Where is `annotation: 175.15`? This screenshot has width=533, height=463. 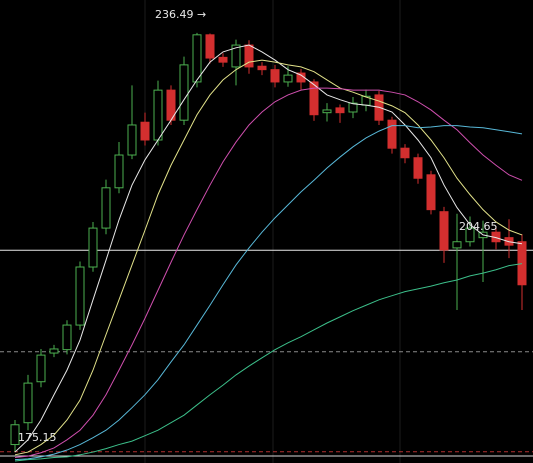 annotation: 175.15 is located at coordinates (37, 437).